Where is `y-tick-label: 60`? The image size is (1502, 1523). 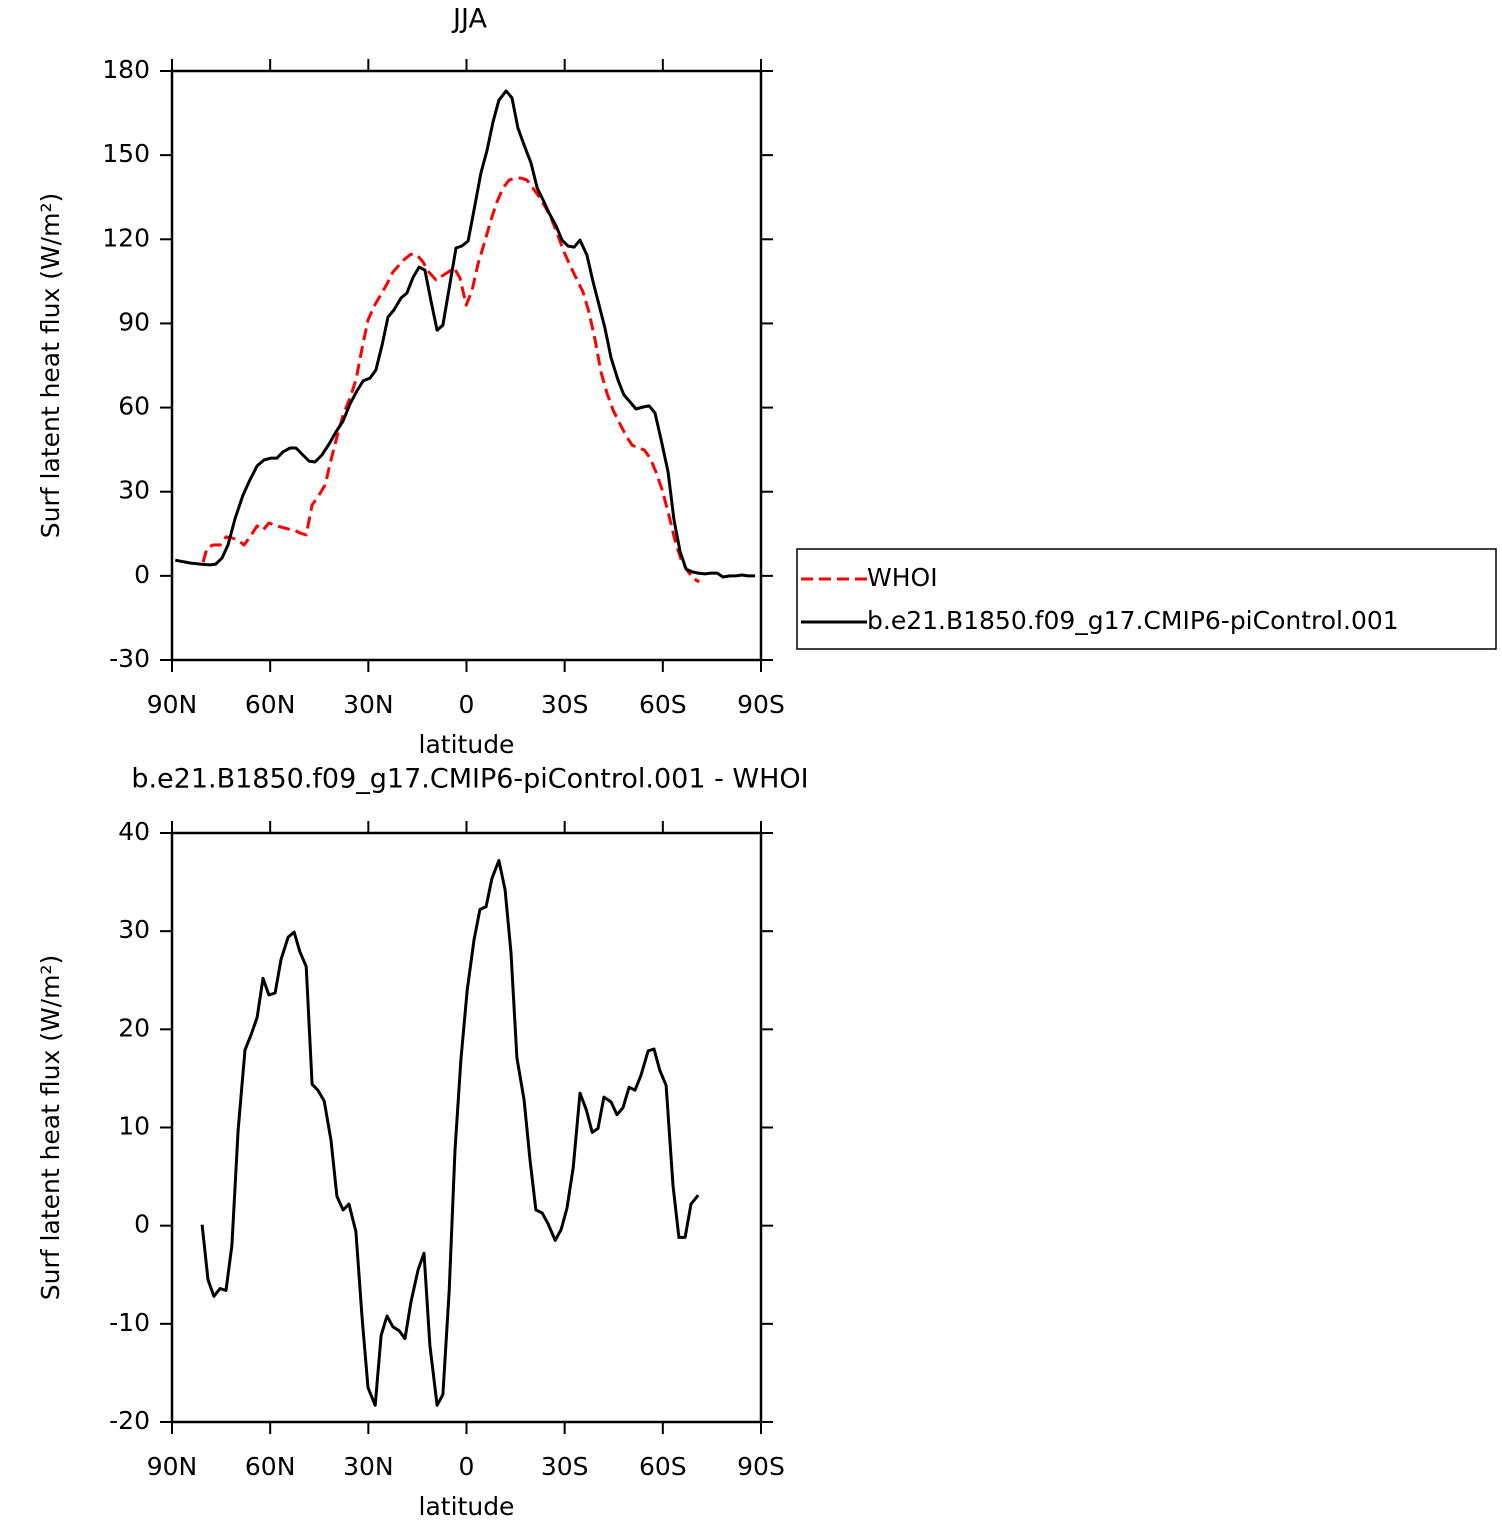 y-tick-label: 60 is located at coordinates (134, 406).